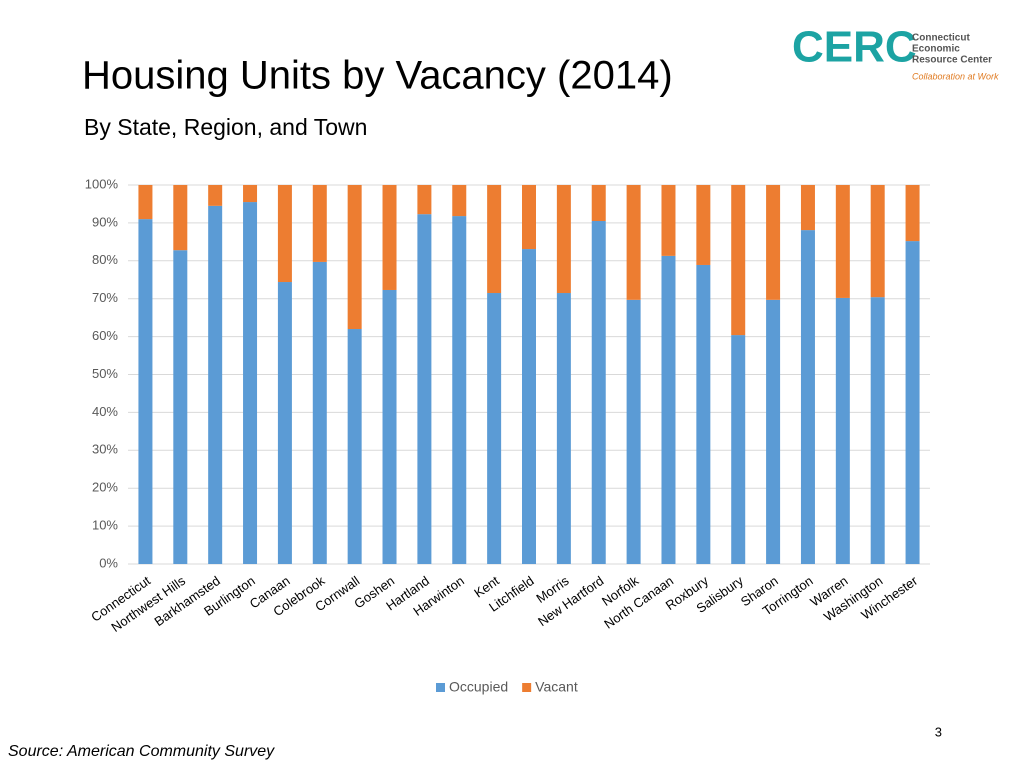  Describe the element at coordinates (556, 687) in the screenshot. I see `legend-label: Vacant` at that location.